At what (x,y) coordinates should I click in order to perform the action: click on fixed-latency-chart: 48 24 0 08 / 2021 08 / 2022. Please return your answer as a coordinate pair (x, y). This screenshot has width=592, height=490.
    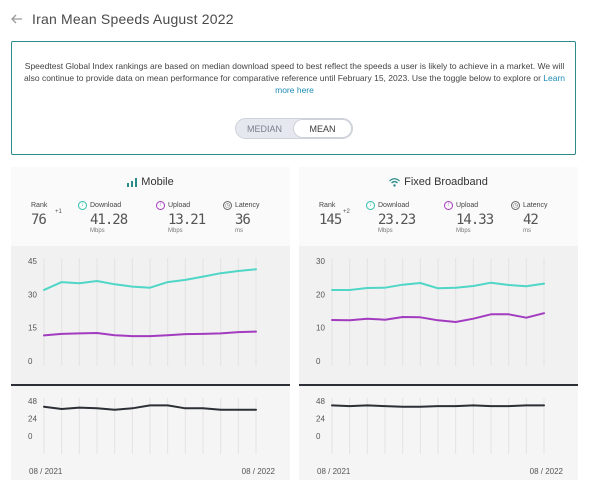
    Looking at the image, I should click on (438, 433).